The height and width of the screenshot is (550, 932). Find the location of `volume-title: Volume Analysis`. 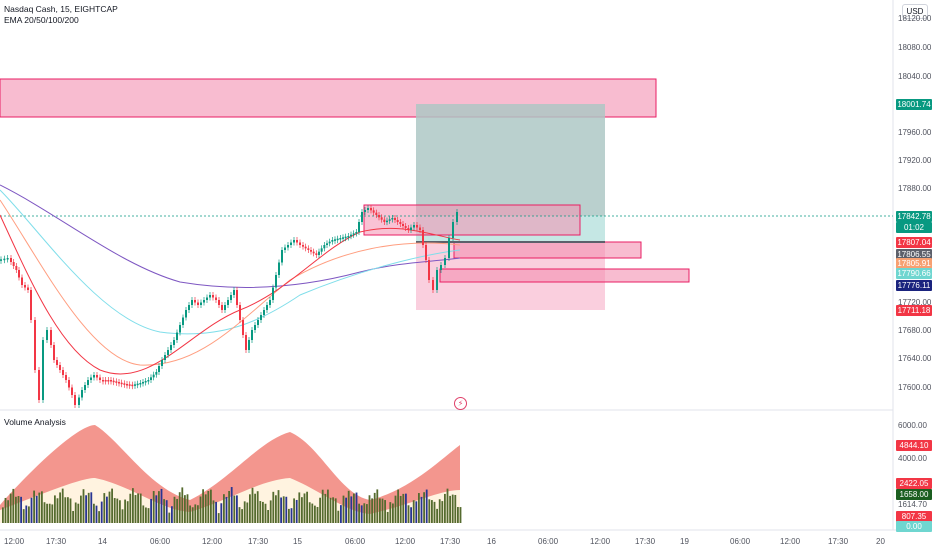

volume-title: Volume Analysis is located at coordinates (35, 422).